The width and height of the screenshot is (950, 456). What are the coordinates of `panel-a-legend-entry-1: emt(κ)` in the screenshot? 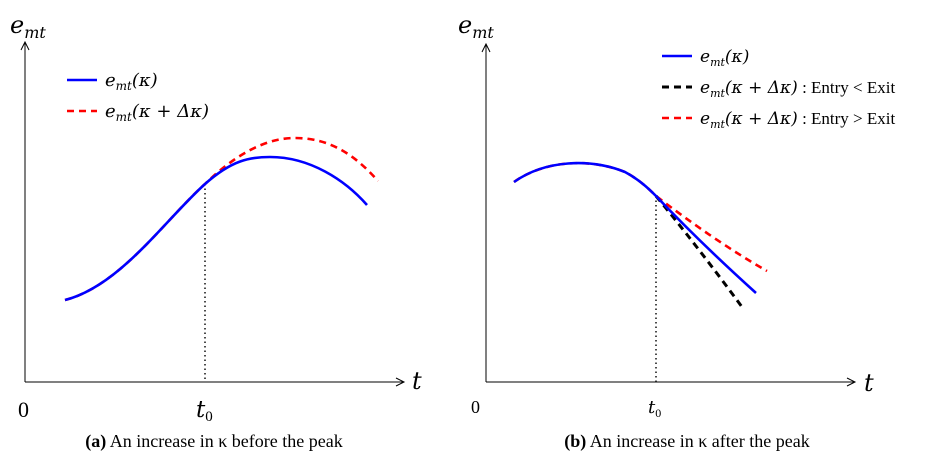 It's located at (131, 81).